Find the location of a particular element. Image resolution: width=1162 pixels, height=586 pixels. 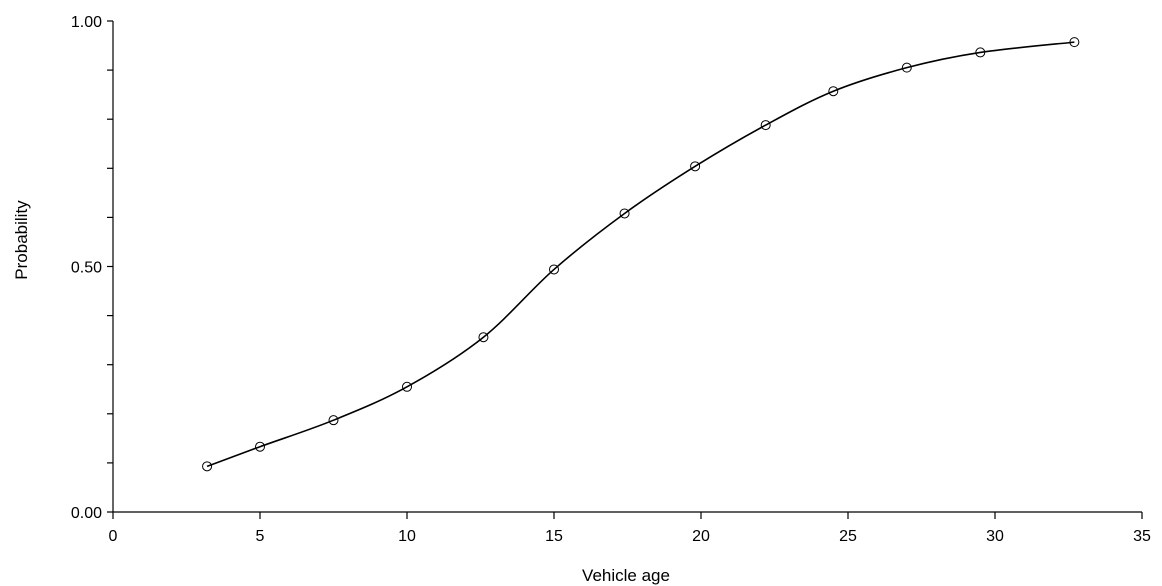

x-tick-label: 20 is located at coordinates (701, 536).